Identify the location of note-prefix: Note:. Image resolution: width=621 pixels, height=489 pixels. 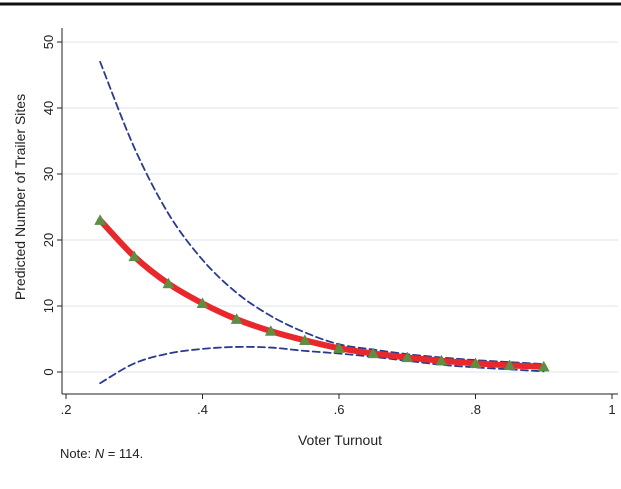
(77, 453).